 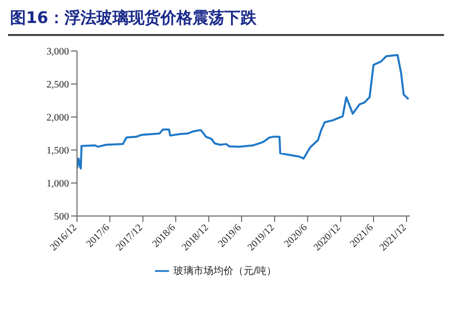 I want to click on legend-label: 玻璃市场均价（元/吨）, so click(x=225, y=271).